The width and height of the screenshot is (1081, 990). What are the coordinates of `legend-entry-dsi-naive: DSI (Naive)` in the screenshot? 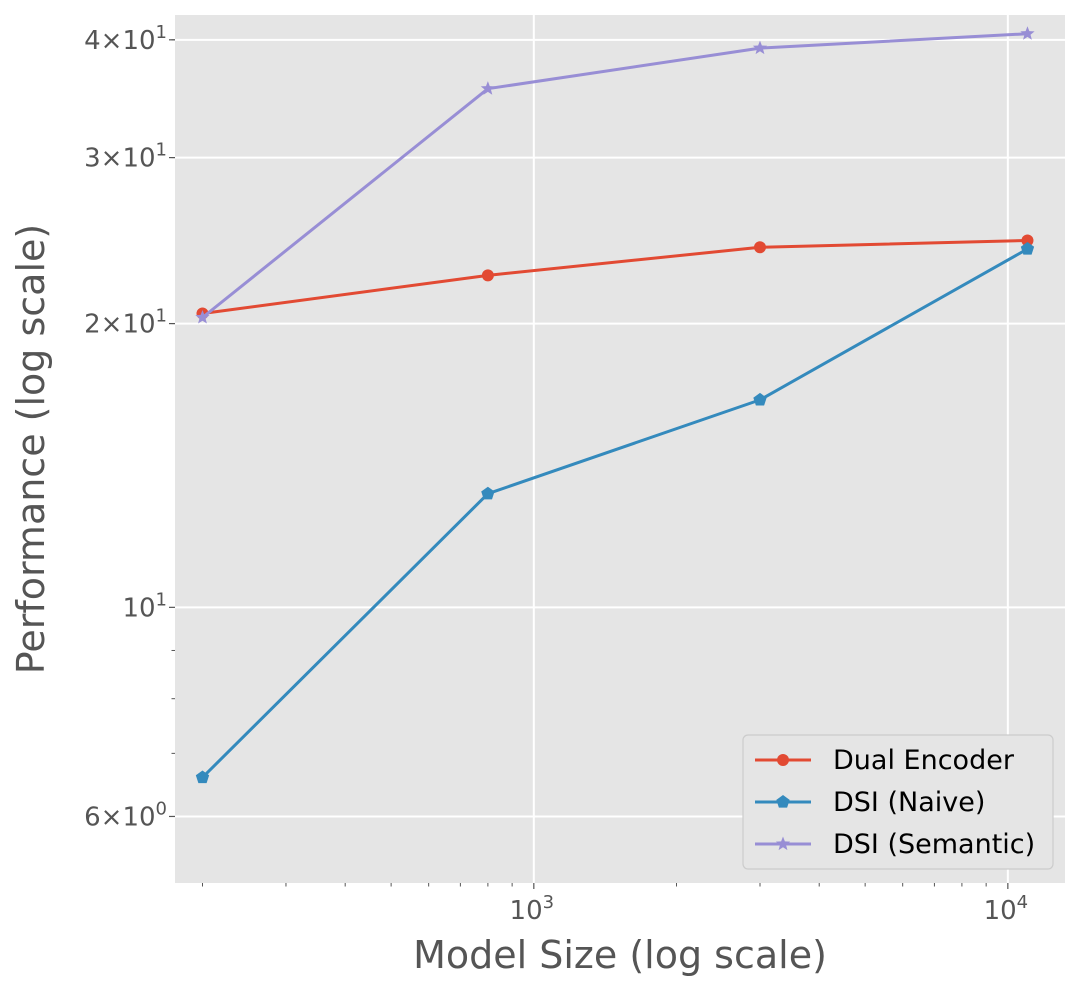 It's located at (870, 802).